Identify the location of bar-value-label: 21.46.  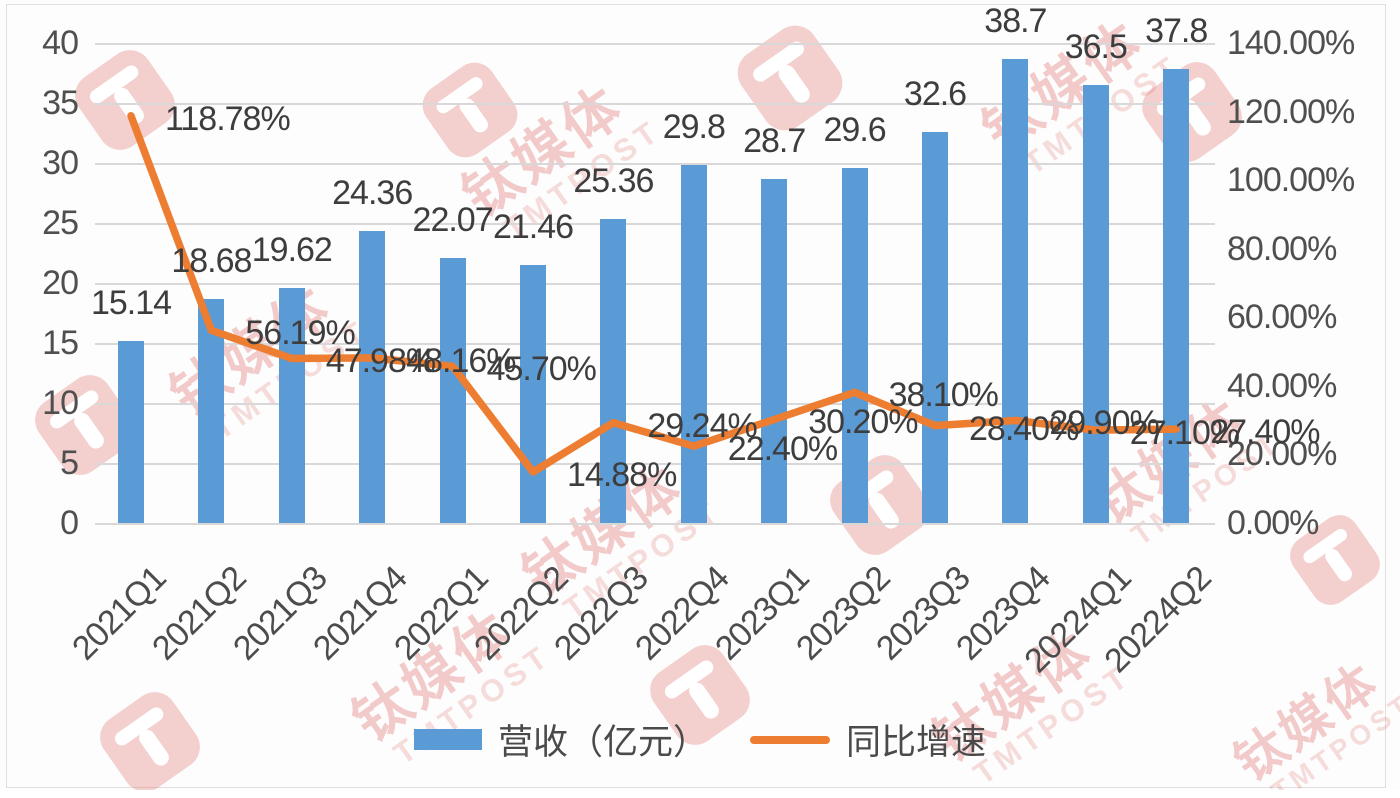
(533, 227).